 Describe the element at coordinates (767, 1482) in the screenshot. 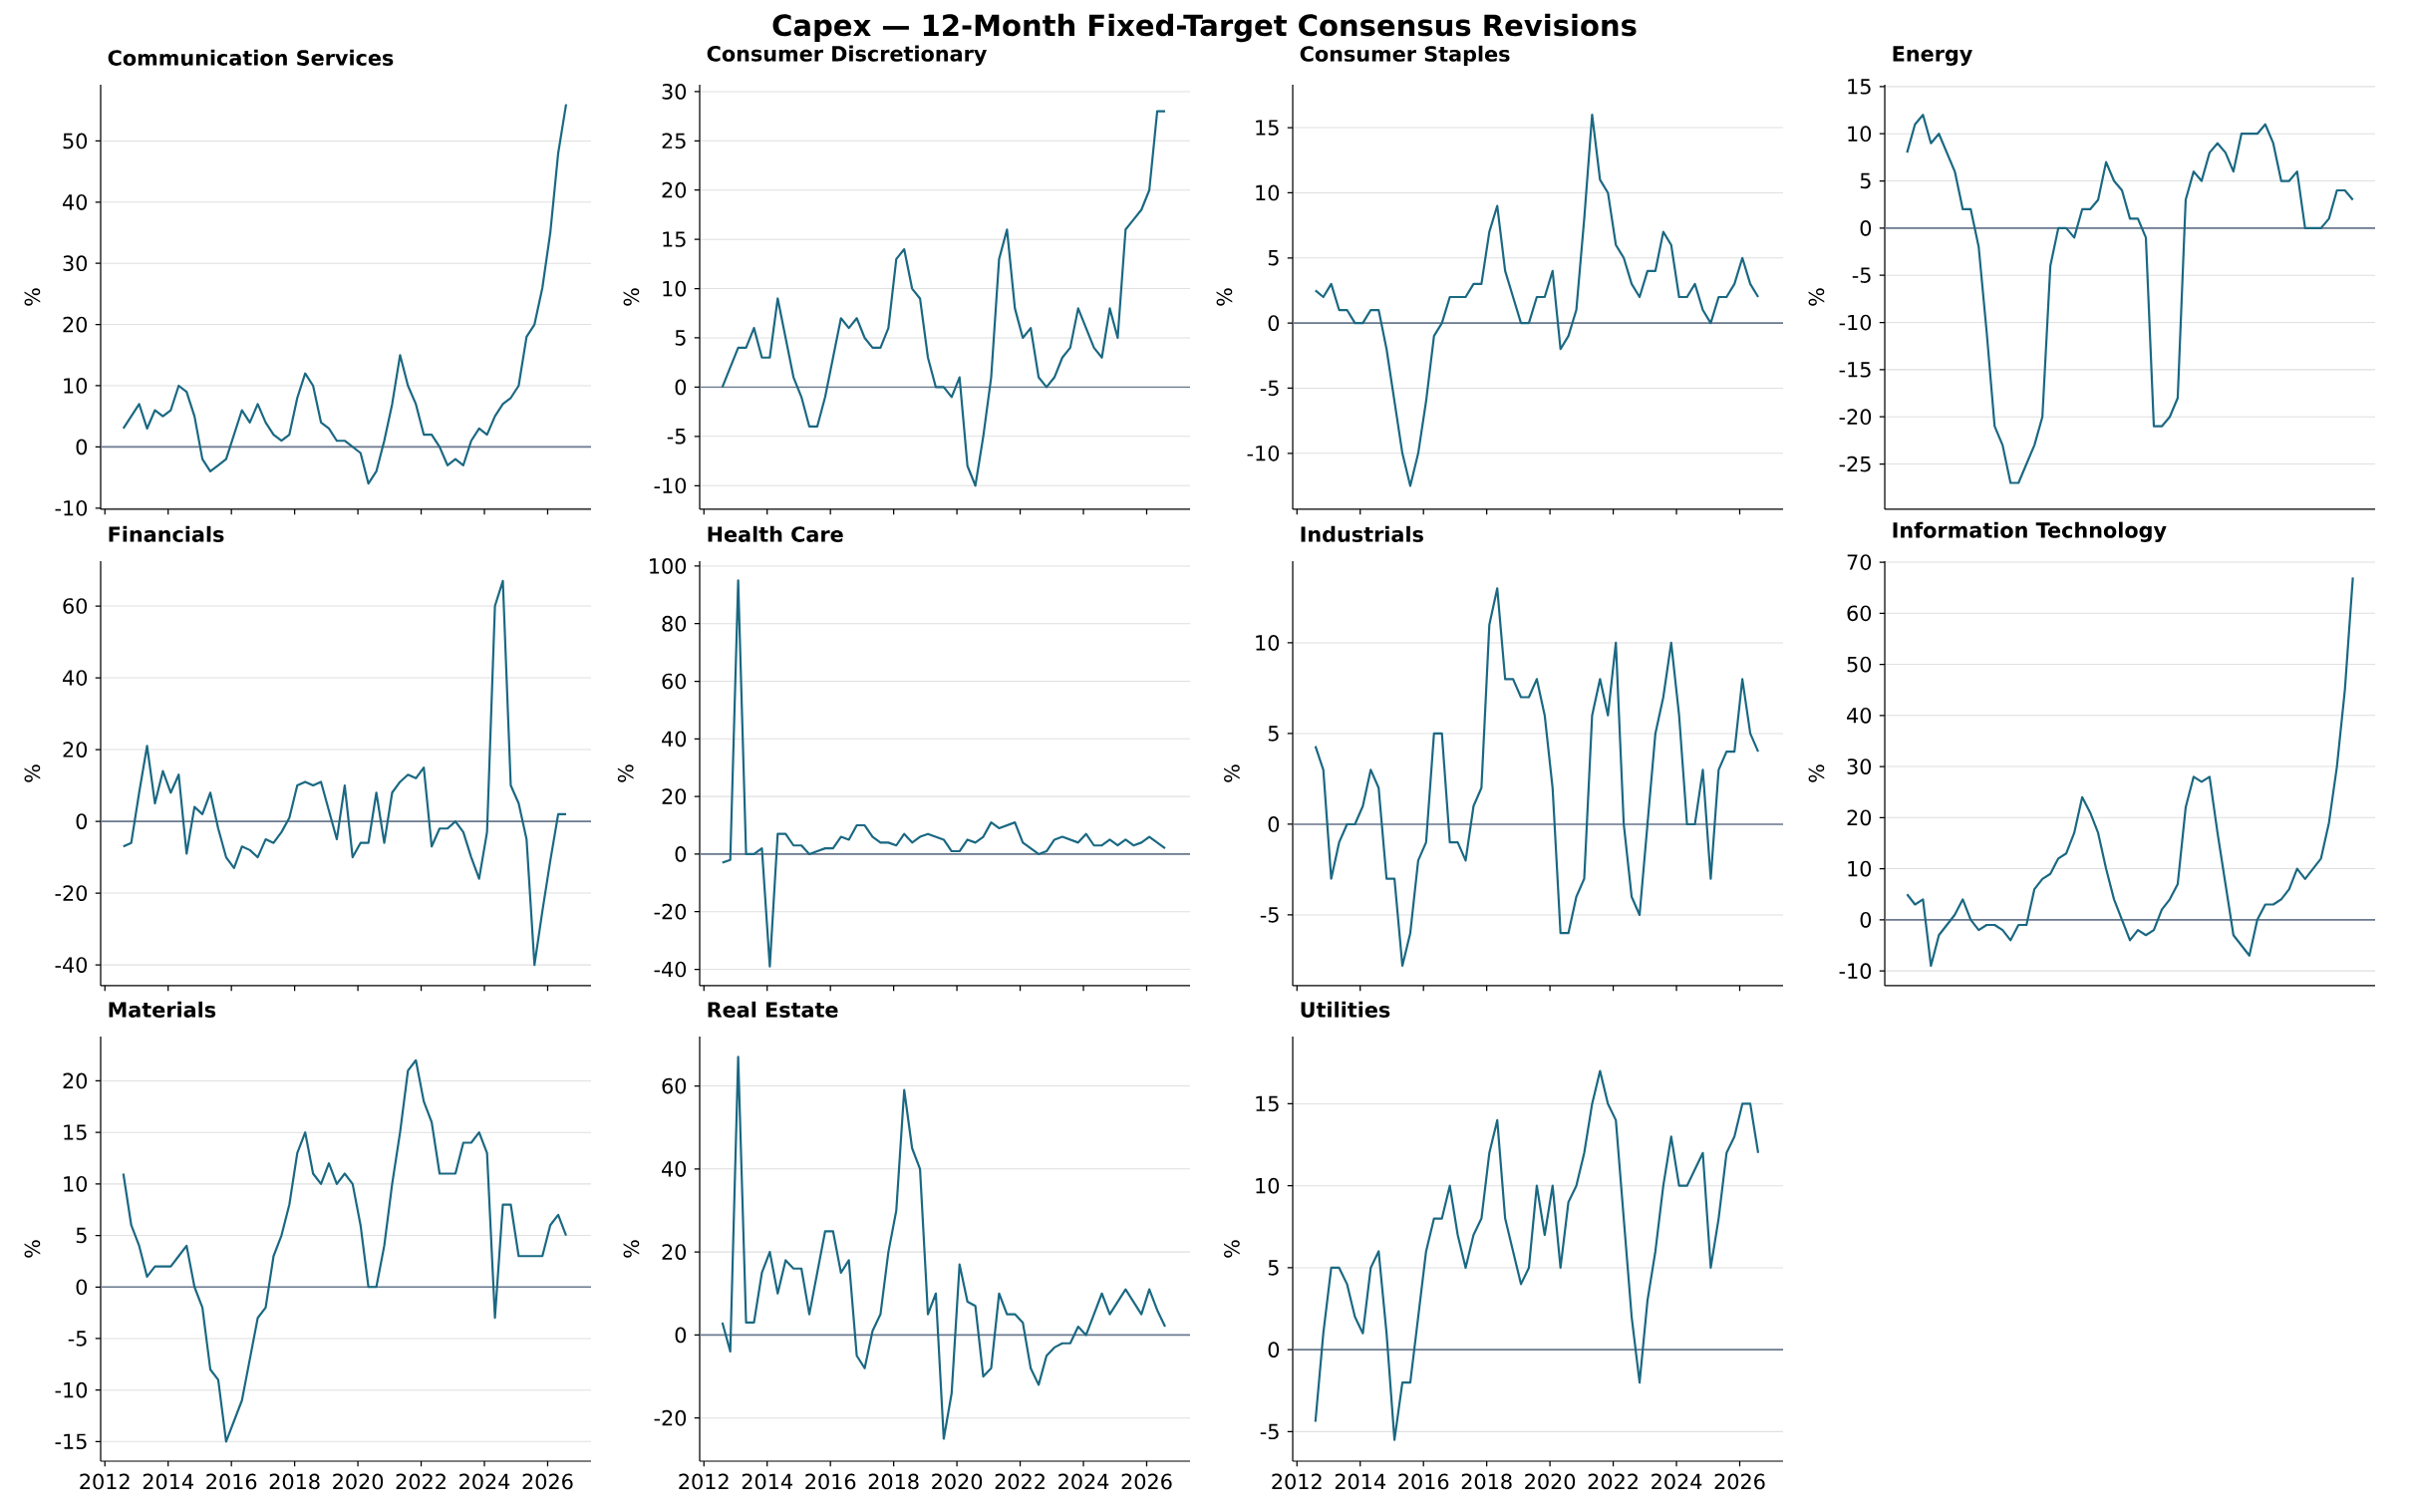

I see `x-tick-label: 2014` at that location.